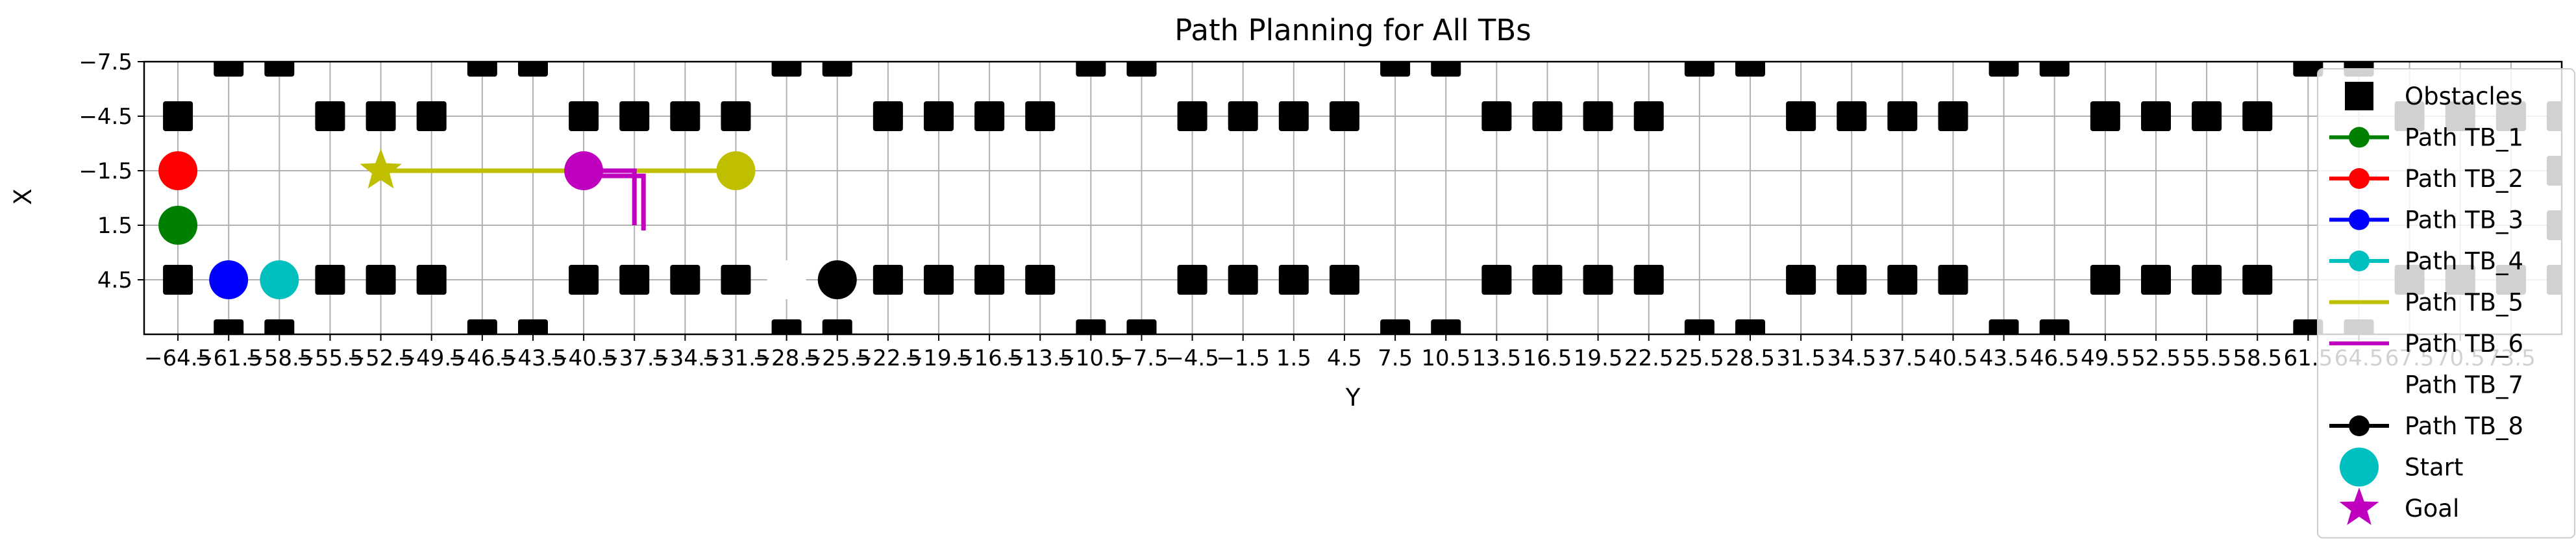 Image resolution: width=2576 pixels, height=555 pixels. I want to click on legend-label: Path TB_7, so click(2464, 385).